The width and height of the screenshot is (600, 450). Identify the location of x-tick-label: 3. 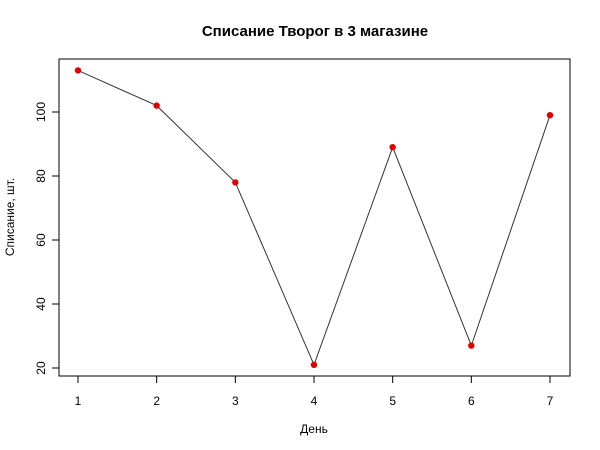
(235, 401).